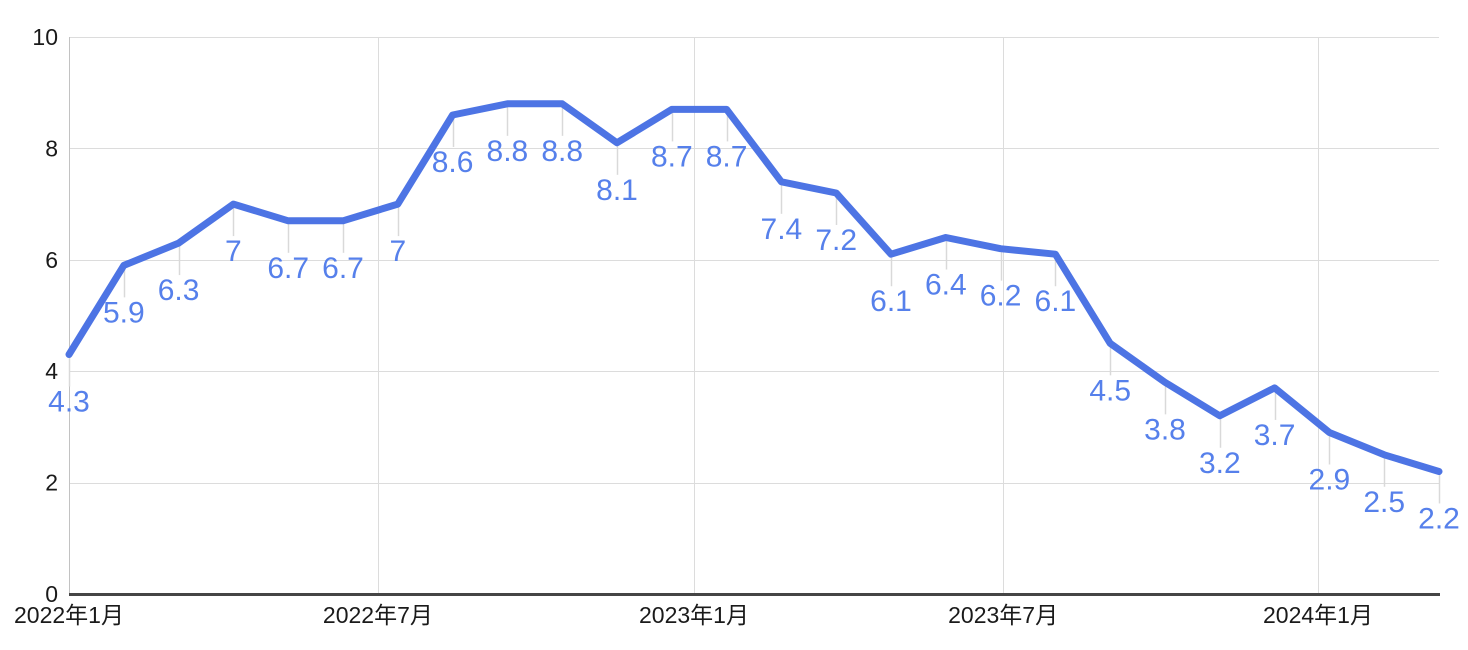  What do you see at coordinates (1318, 615) in the screenshot?
I see `x-axis-tick-label: 2024年1月` at bounding box center [1318, 615].